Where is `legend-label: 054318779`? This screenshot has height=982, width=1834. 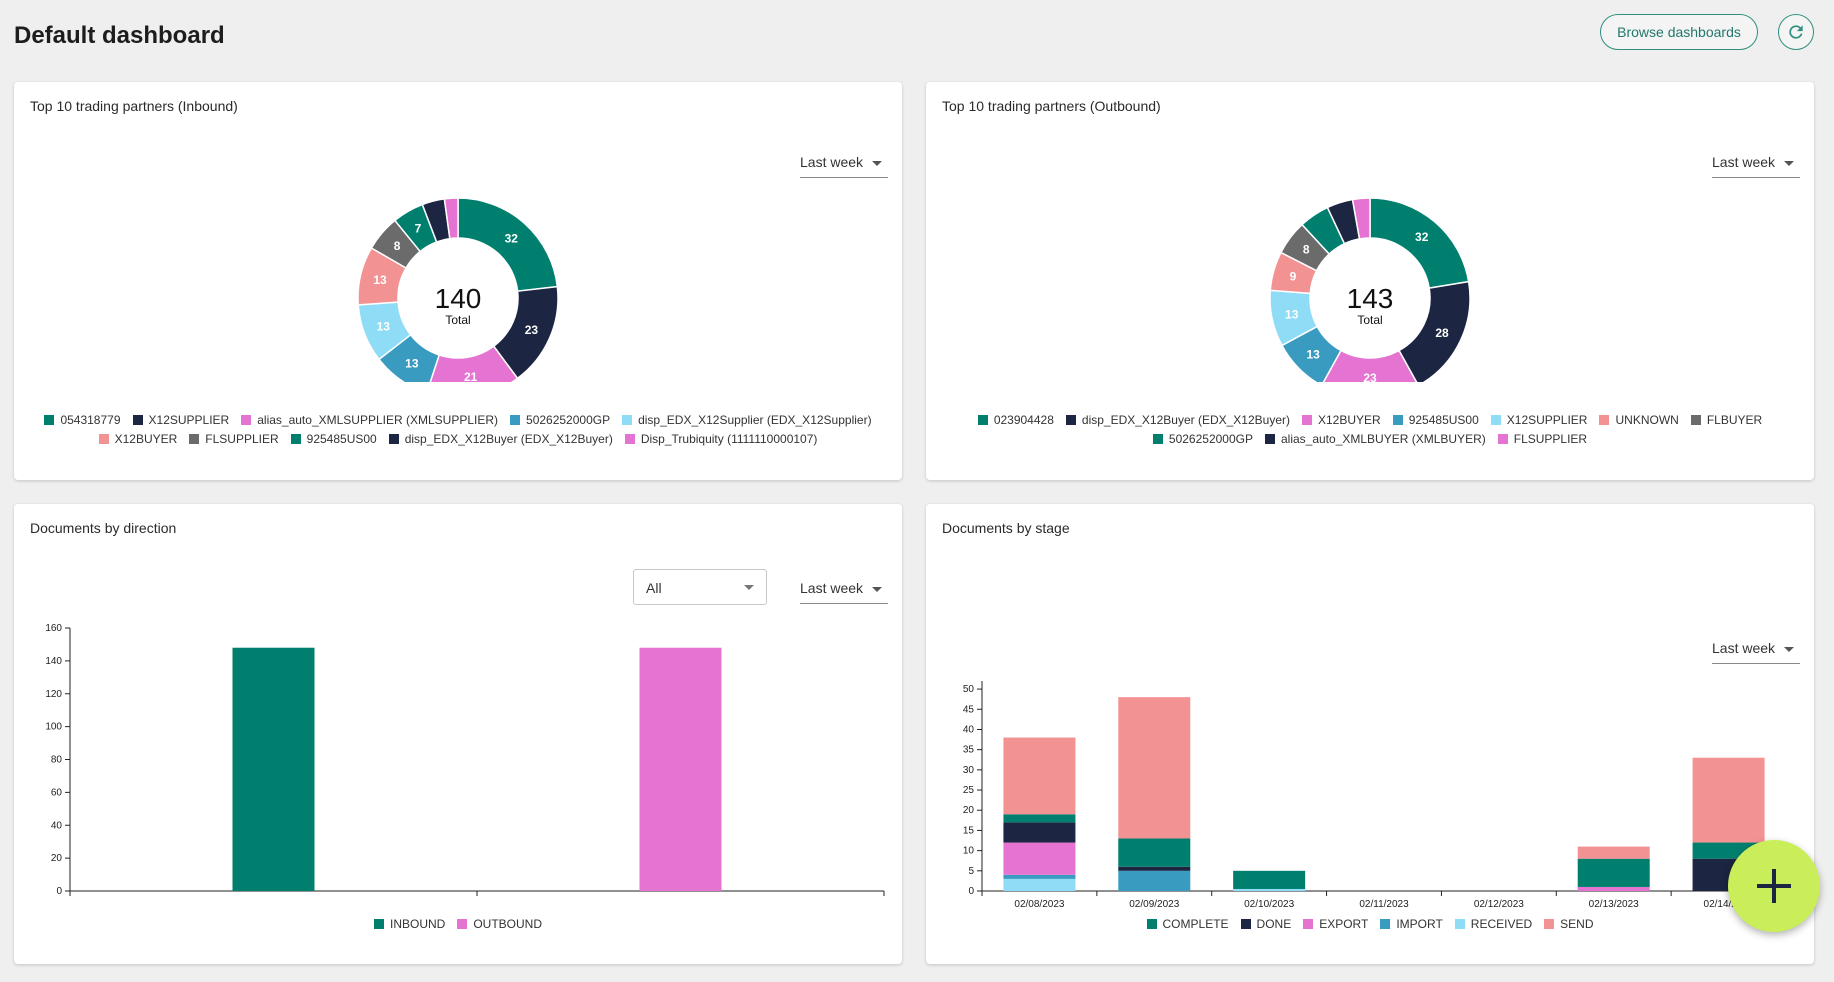 legend-label: 054318779 is located at coordinates (90, 420).